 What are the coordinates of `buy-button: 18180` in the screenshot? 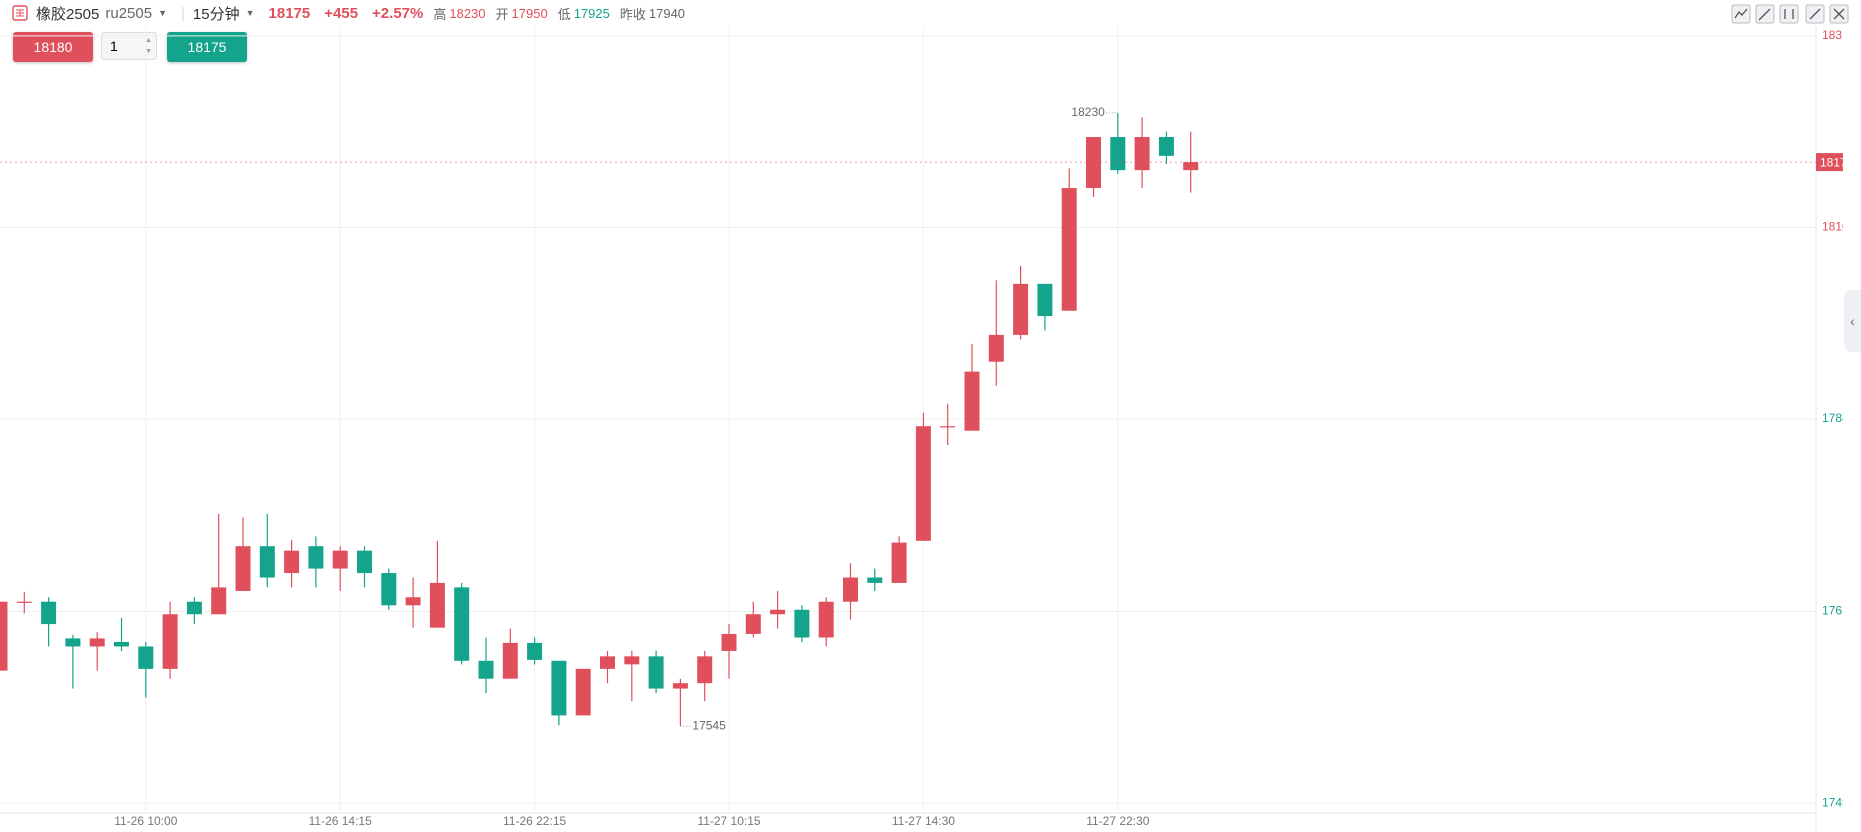 It's located at (53, 47).